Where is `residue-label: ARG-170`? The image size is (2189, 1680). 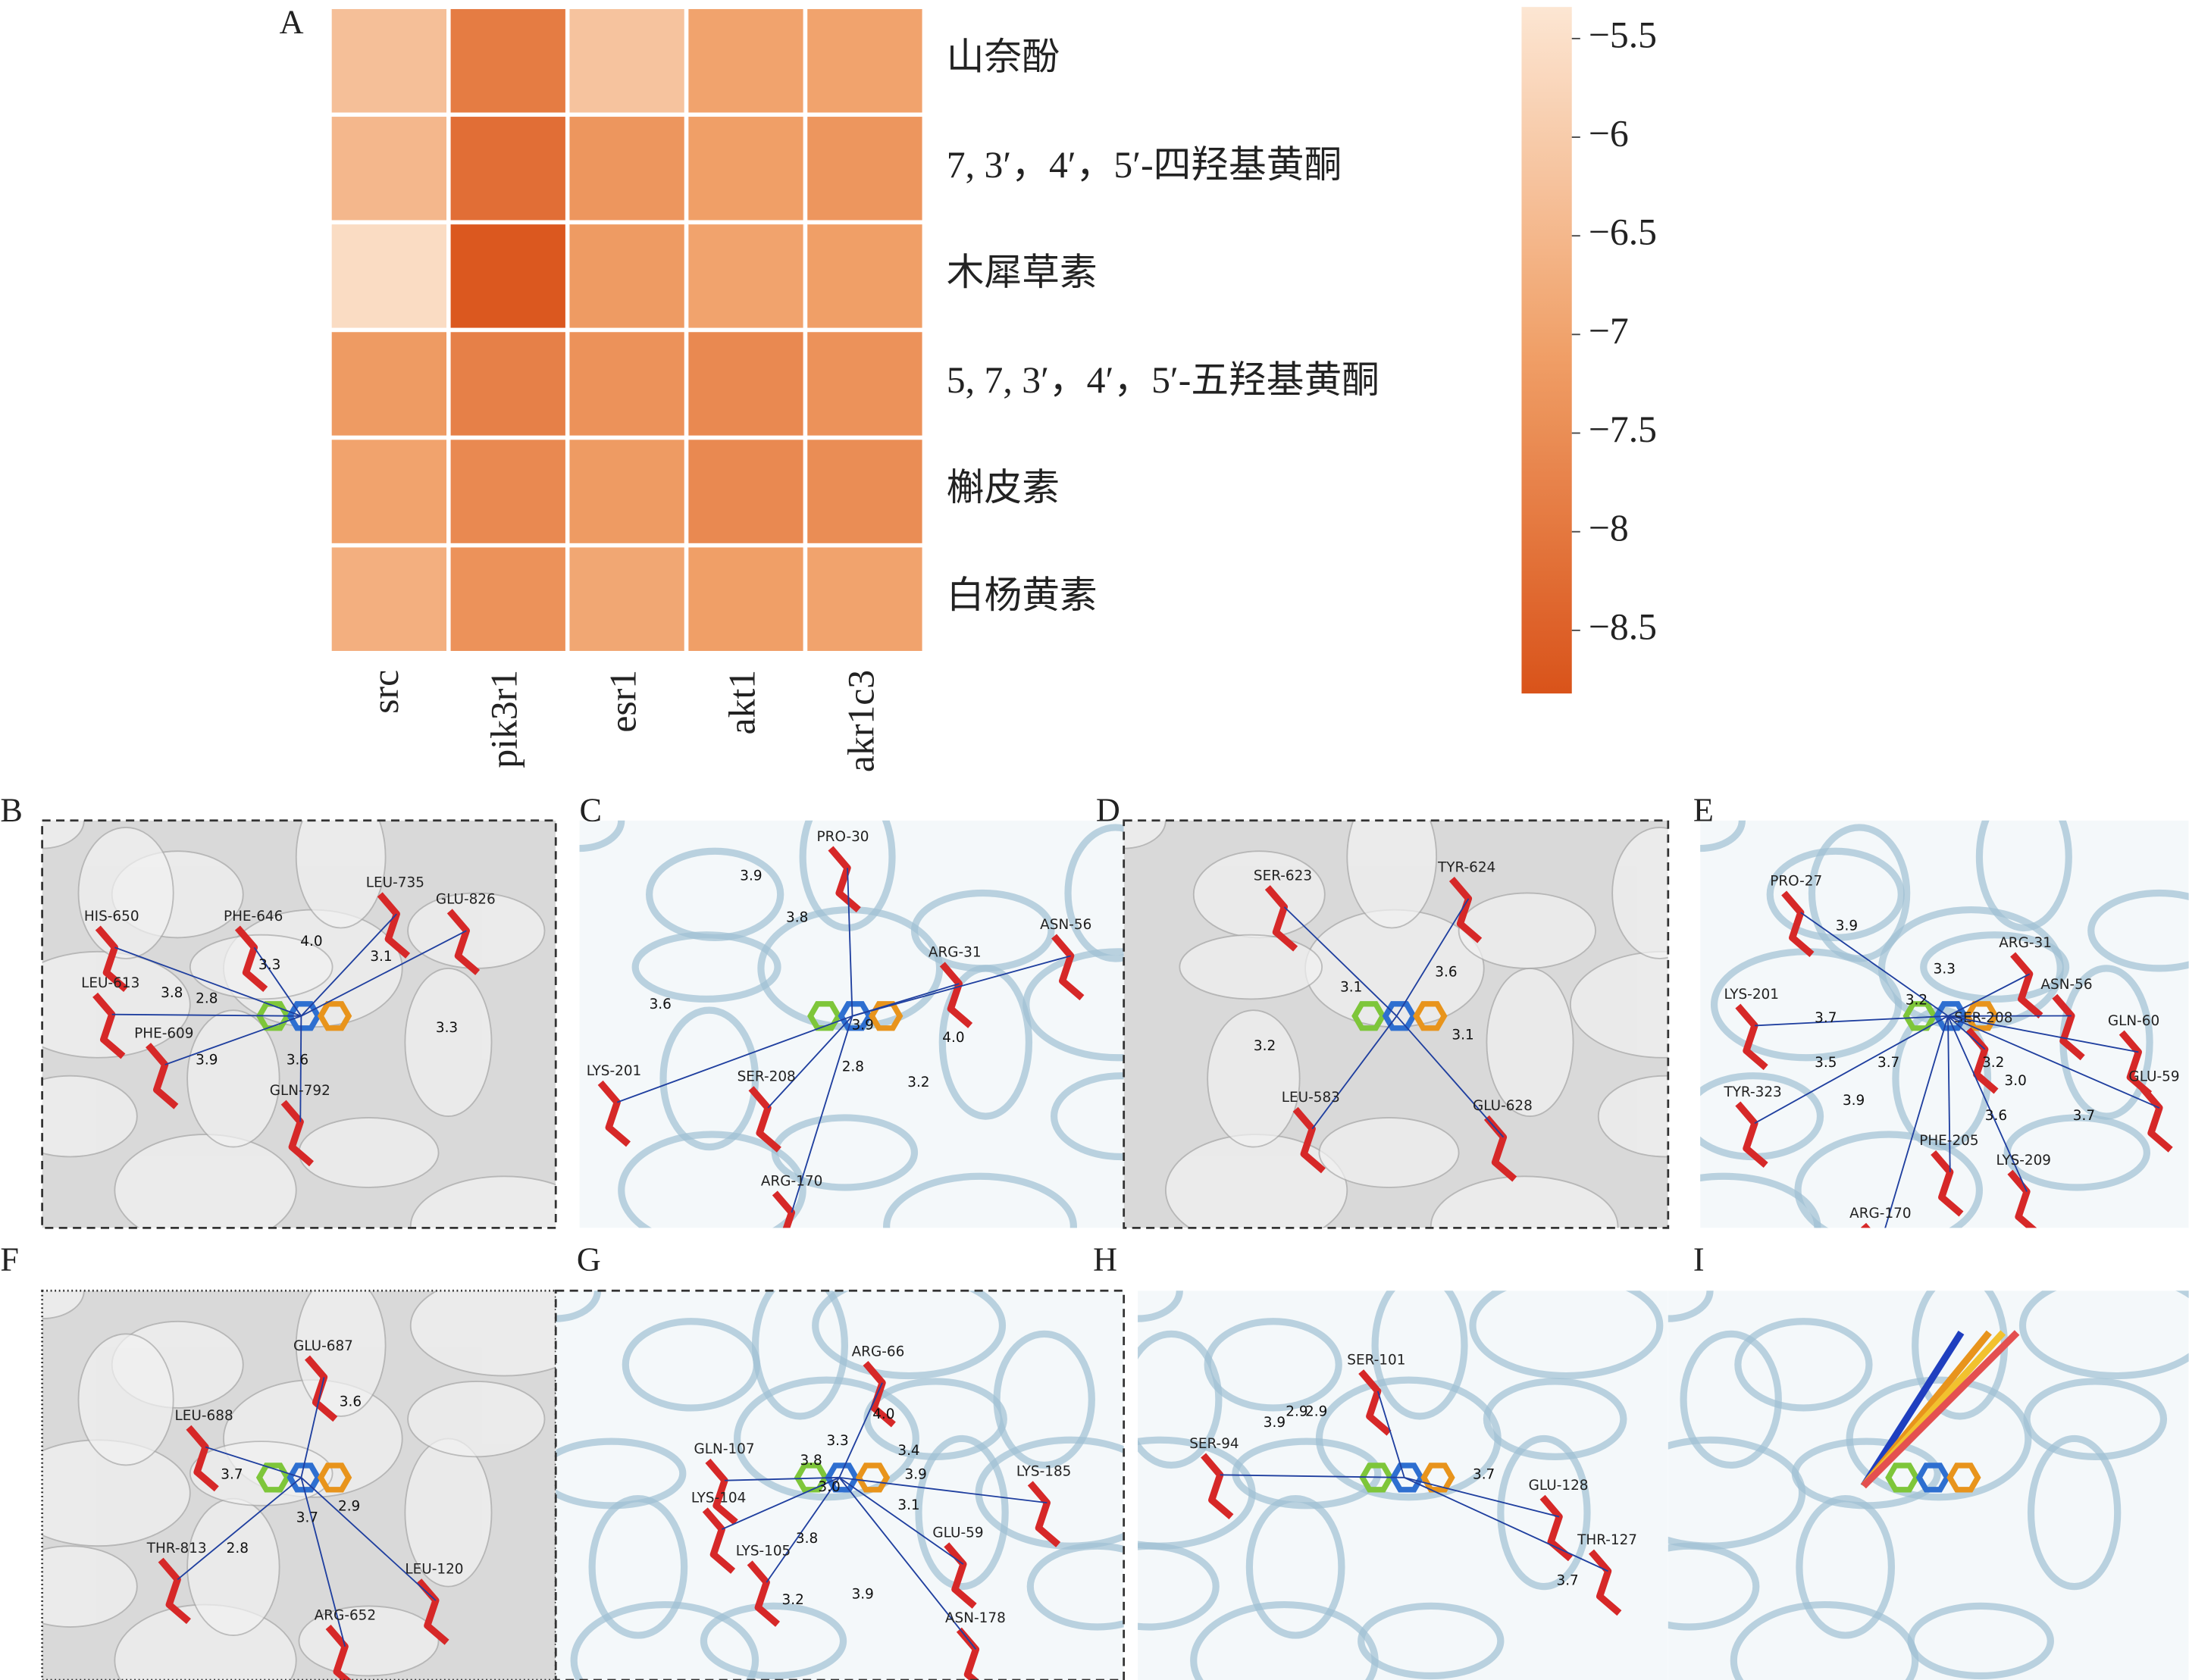 residue-label: ARG-170 is located at coordinates (1880, 1214).